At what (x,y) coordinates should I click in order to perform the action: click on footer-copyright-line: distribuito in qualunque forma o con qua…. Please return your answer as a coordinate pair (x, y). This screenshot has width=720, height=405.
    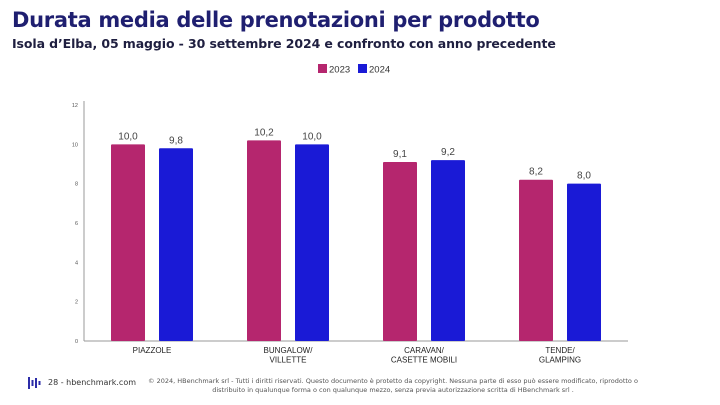
    Looking at the image, I should click on (393, 390).